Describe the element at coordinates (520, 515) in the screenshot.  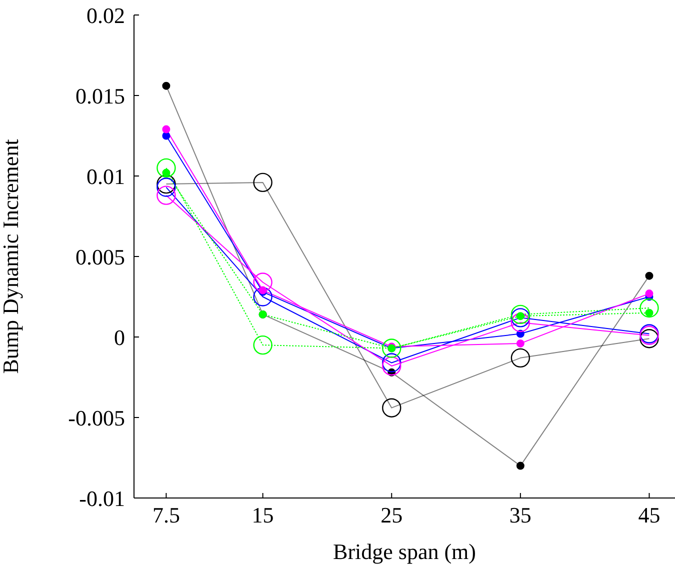
I see `x-tick-label: 35` at that location.